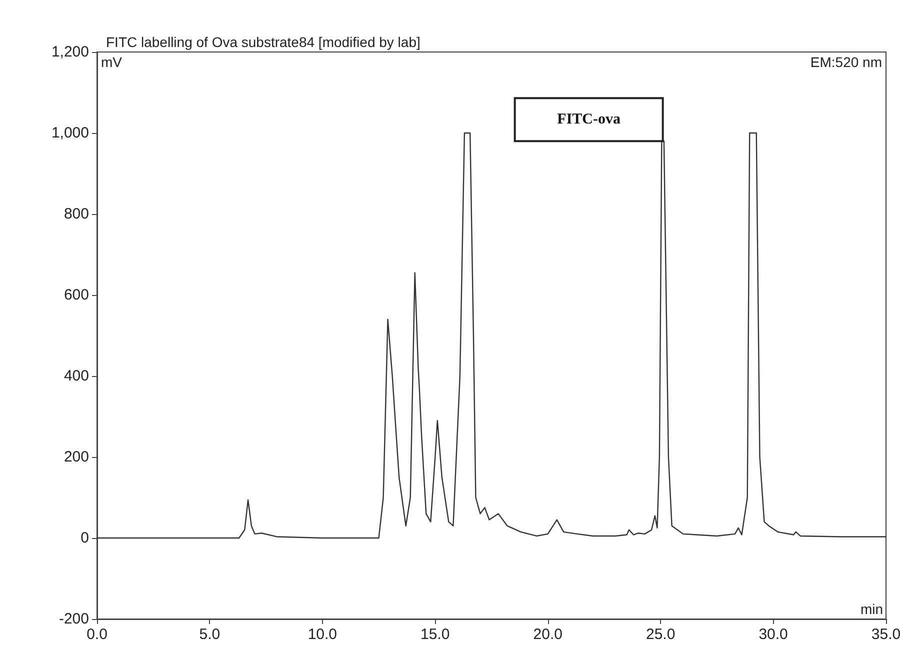 Image resolution: width=916 pixels, height=661 pixels. What do you see at coordinates (589, 120) in the screenshot?
I see `annotation: FITC-ova` at bounding box center [589, 120].